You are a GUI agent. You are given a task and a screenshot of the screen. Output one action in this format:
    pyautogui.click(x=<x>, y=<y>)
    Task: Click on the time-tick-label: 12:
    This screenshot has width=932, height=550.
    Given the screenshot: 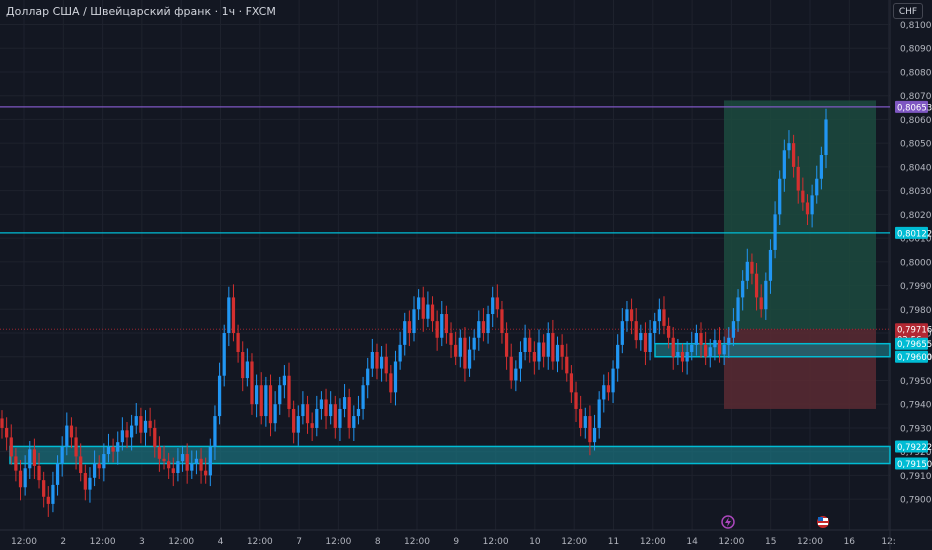 What is the action you would take?
    pyautogui.click(x=888, y=542)
    